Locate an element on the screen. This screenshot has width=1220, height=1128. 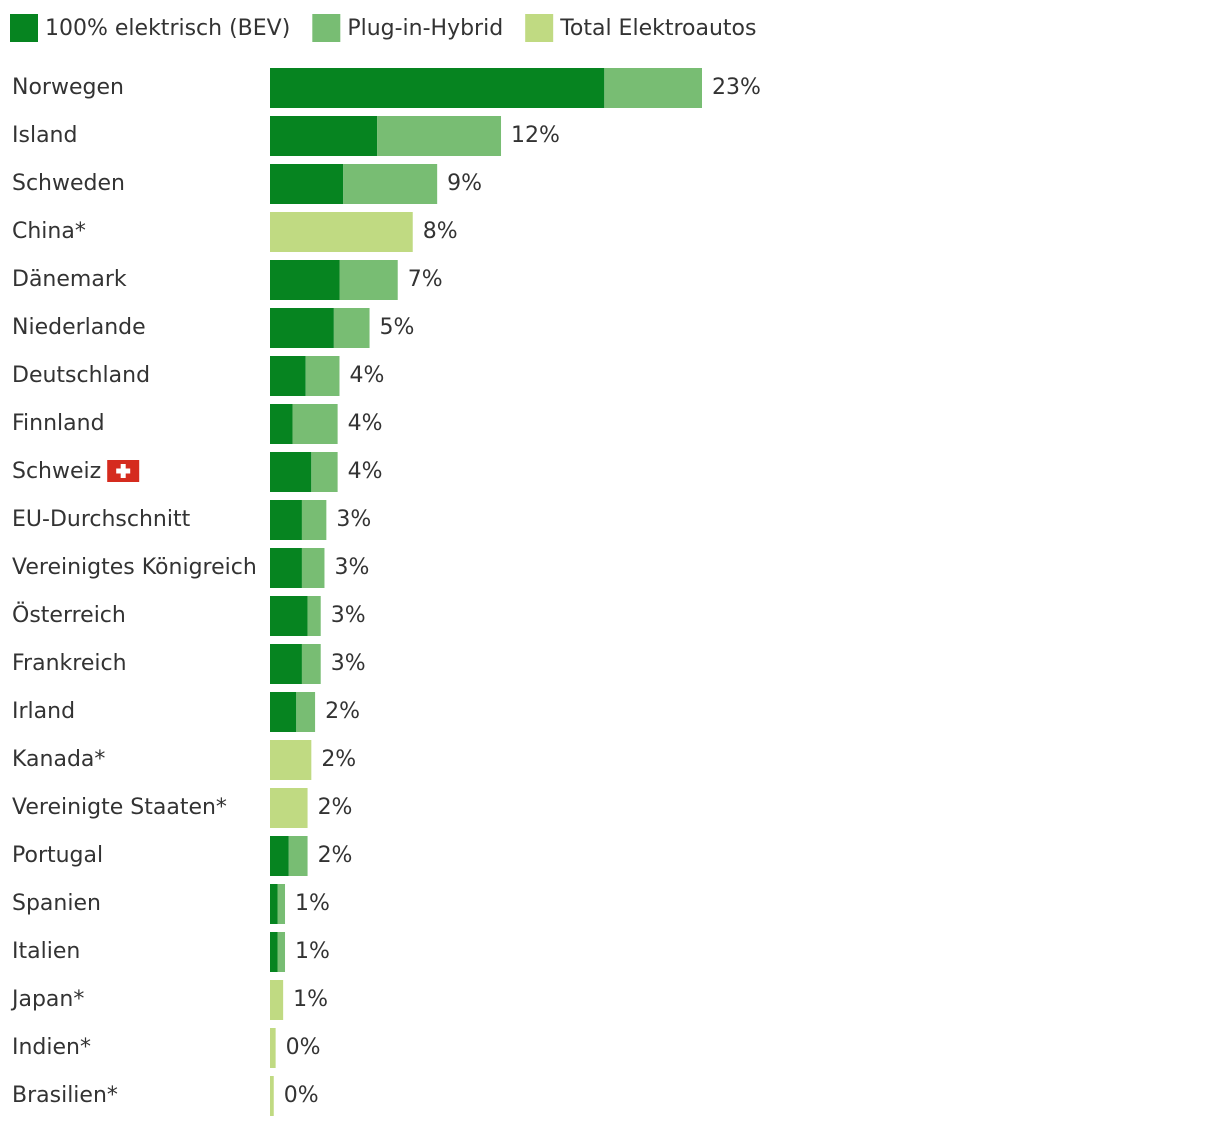
category-label: Italien is located at coordinates (46, 951).